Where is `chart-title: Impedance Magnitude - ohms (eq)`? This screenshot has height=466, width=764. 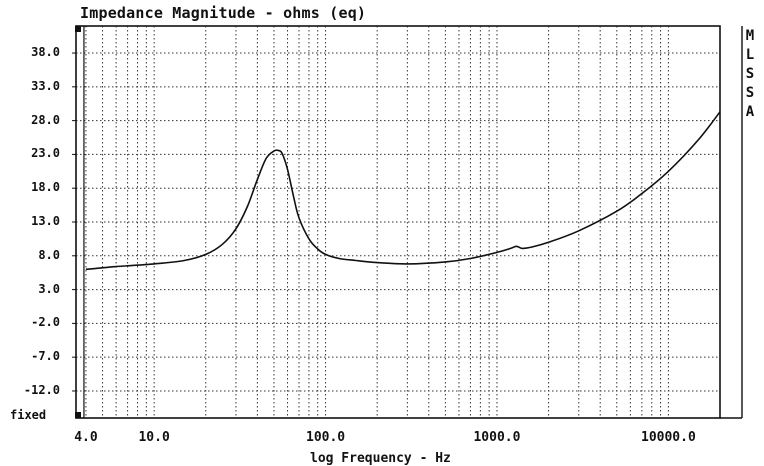 chart-title: Impedance Magnitude - ohms (eq) is located at coordinates (223, 13).